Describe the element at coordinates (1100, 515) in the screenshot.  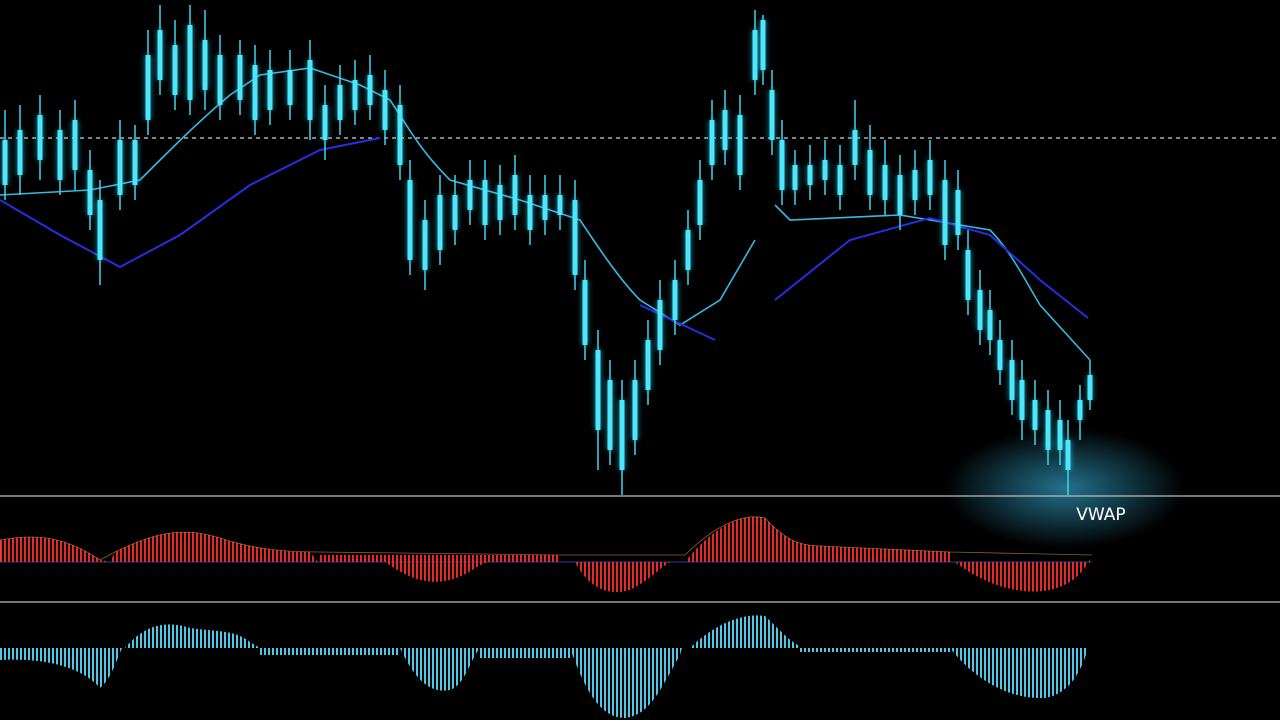
I see `vwap-label: VWAP` at that location.